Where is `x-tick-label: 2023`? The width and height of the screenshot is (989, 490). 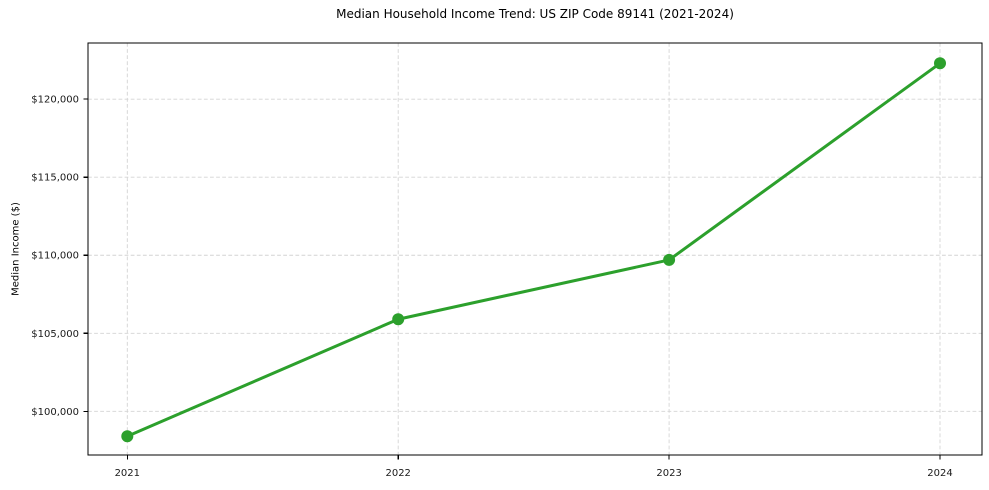 x-tick-label: 2023 is located at coordinates (668, 473).